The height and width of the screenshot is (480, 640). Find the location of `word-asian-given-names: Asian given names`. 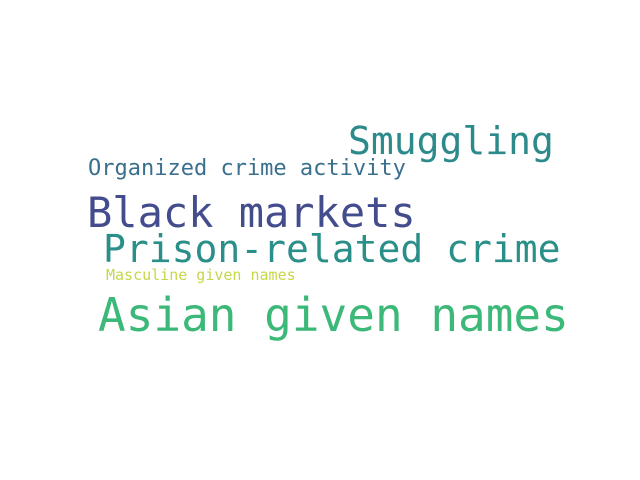

word-asian-given-names: Asian given names is located at coordinates (333, 315).